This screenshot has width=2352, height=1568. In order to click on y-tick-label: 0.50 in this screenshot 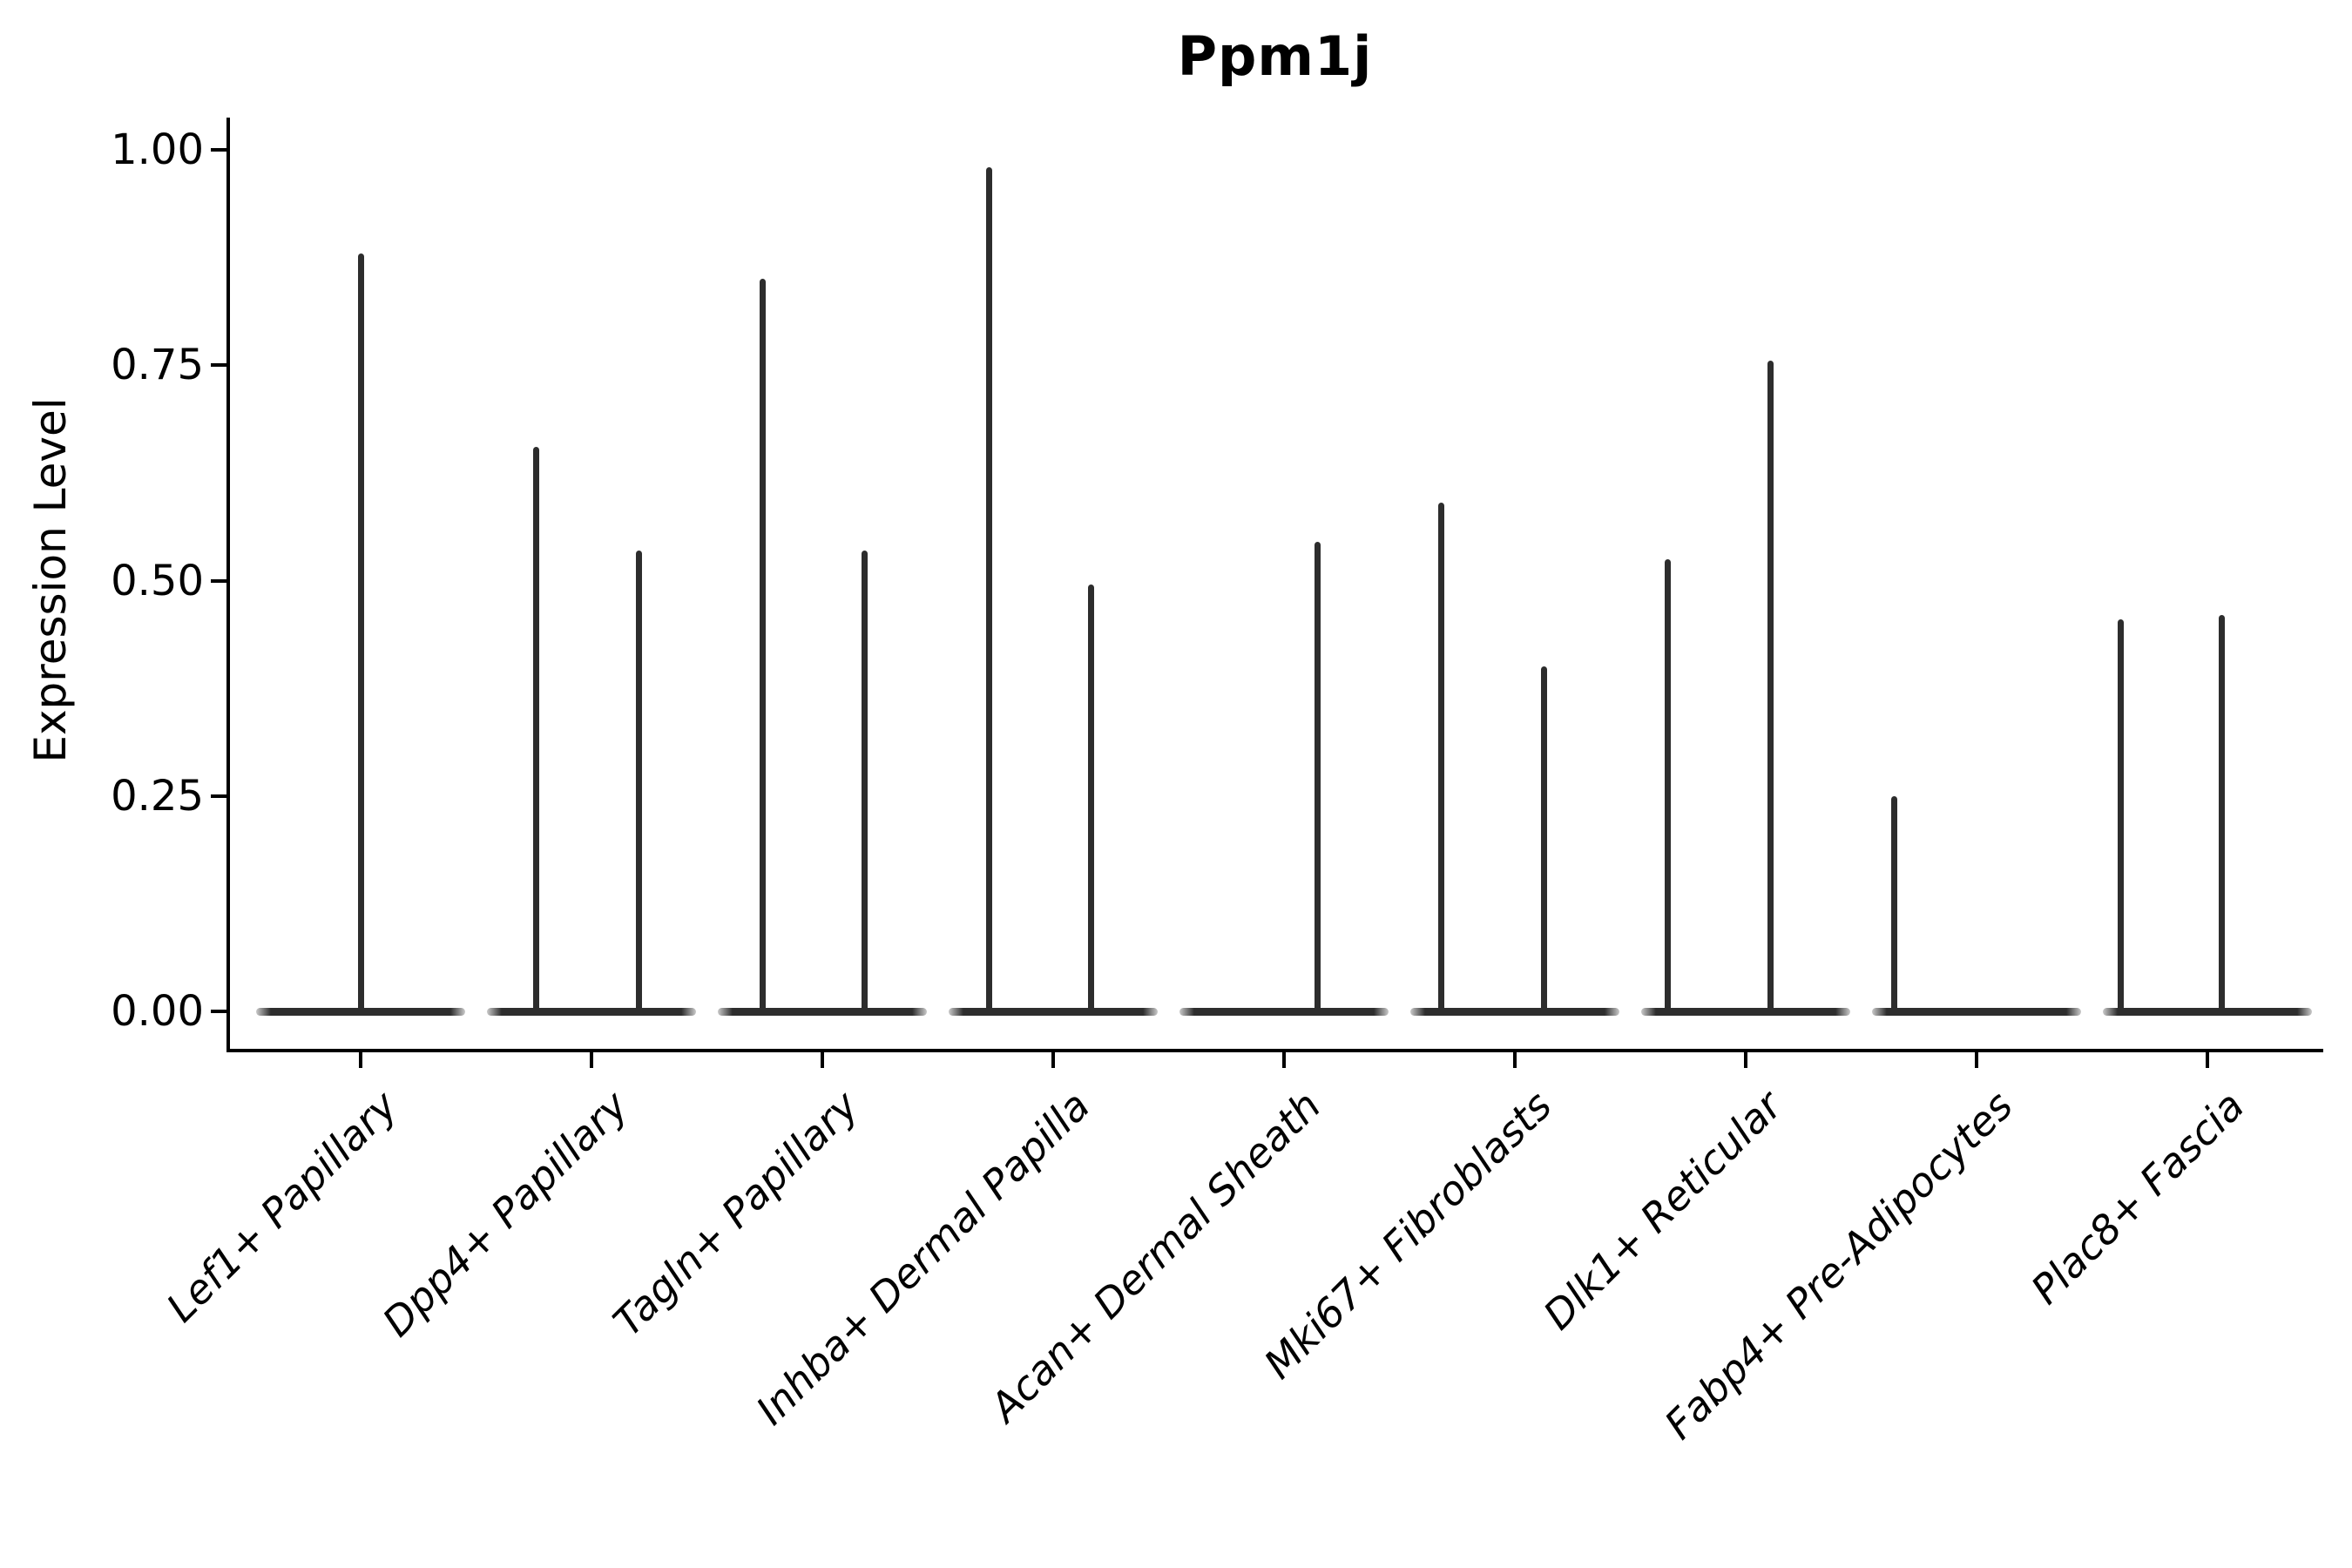, I will do `click(157, 580)`.